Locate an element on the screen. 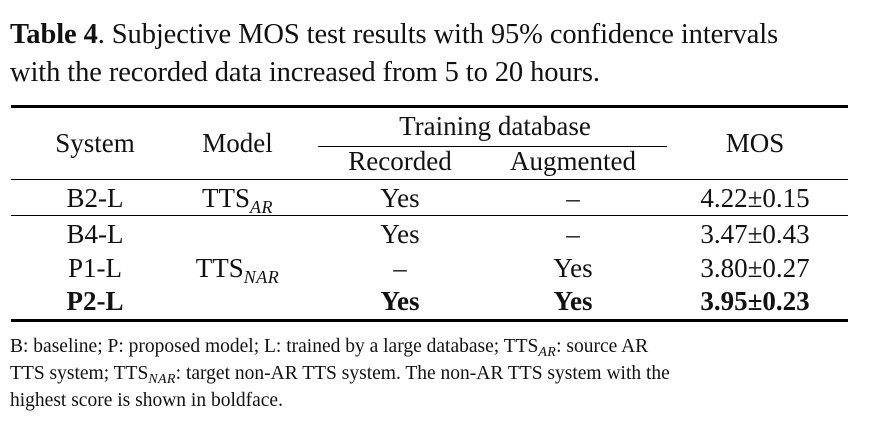 This screenshot has width=869, height=430. row-b4l-mos: 3.47±0.43 is located at coordinates (755, 234).